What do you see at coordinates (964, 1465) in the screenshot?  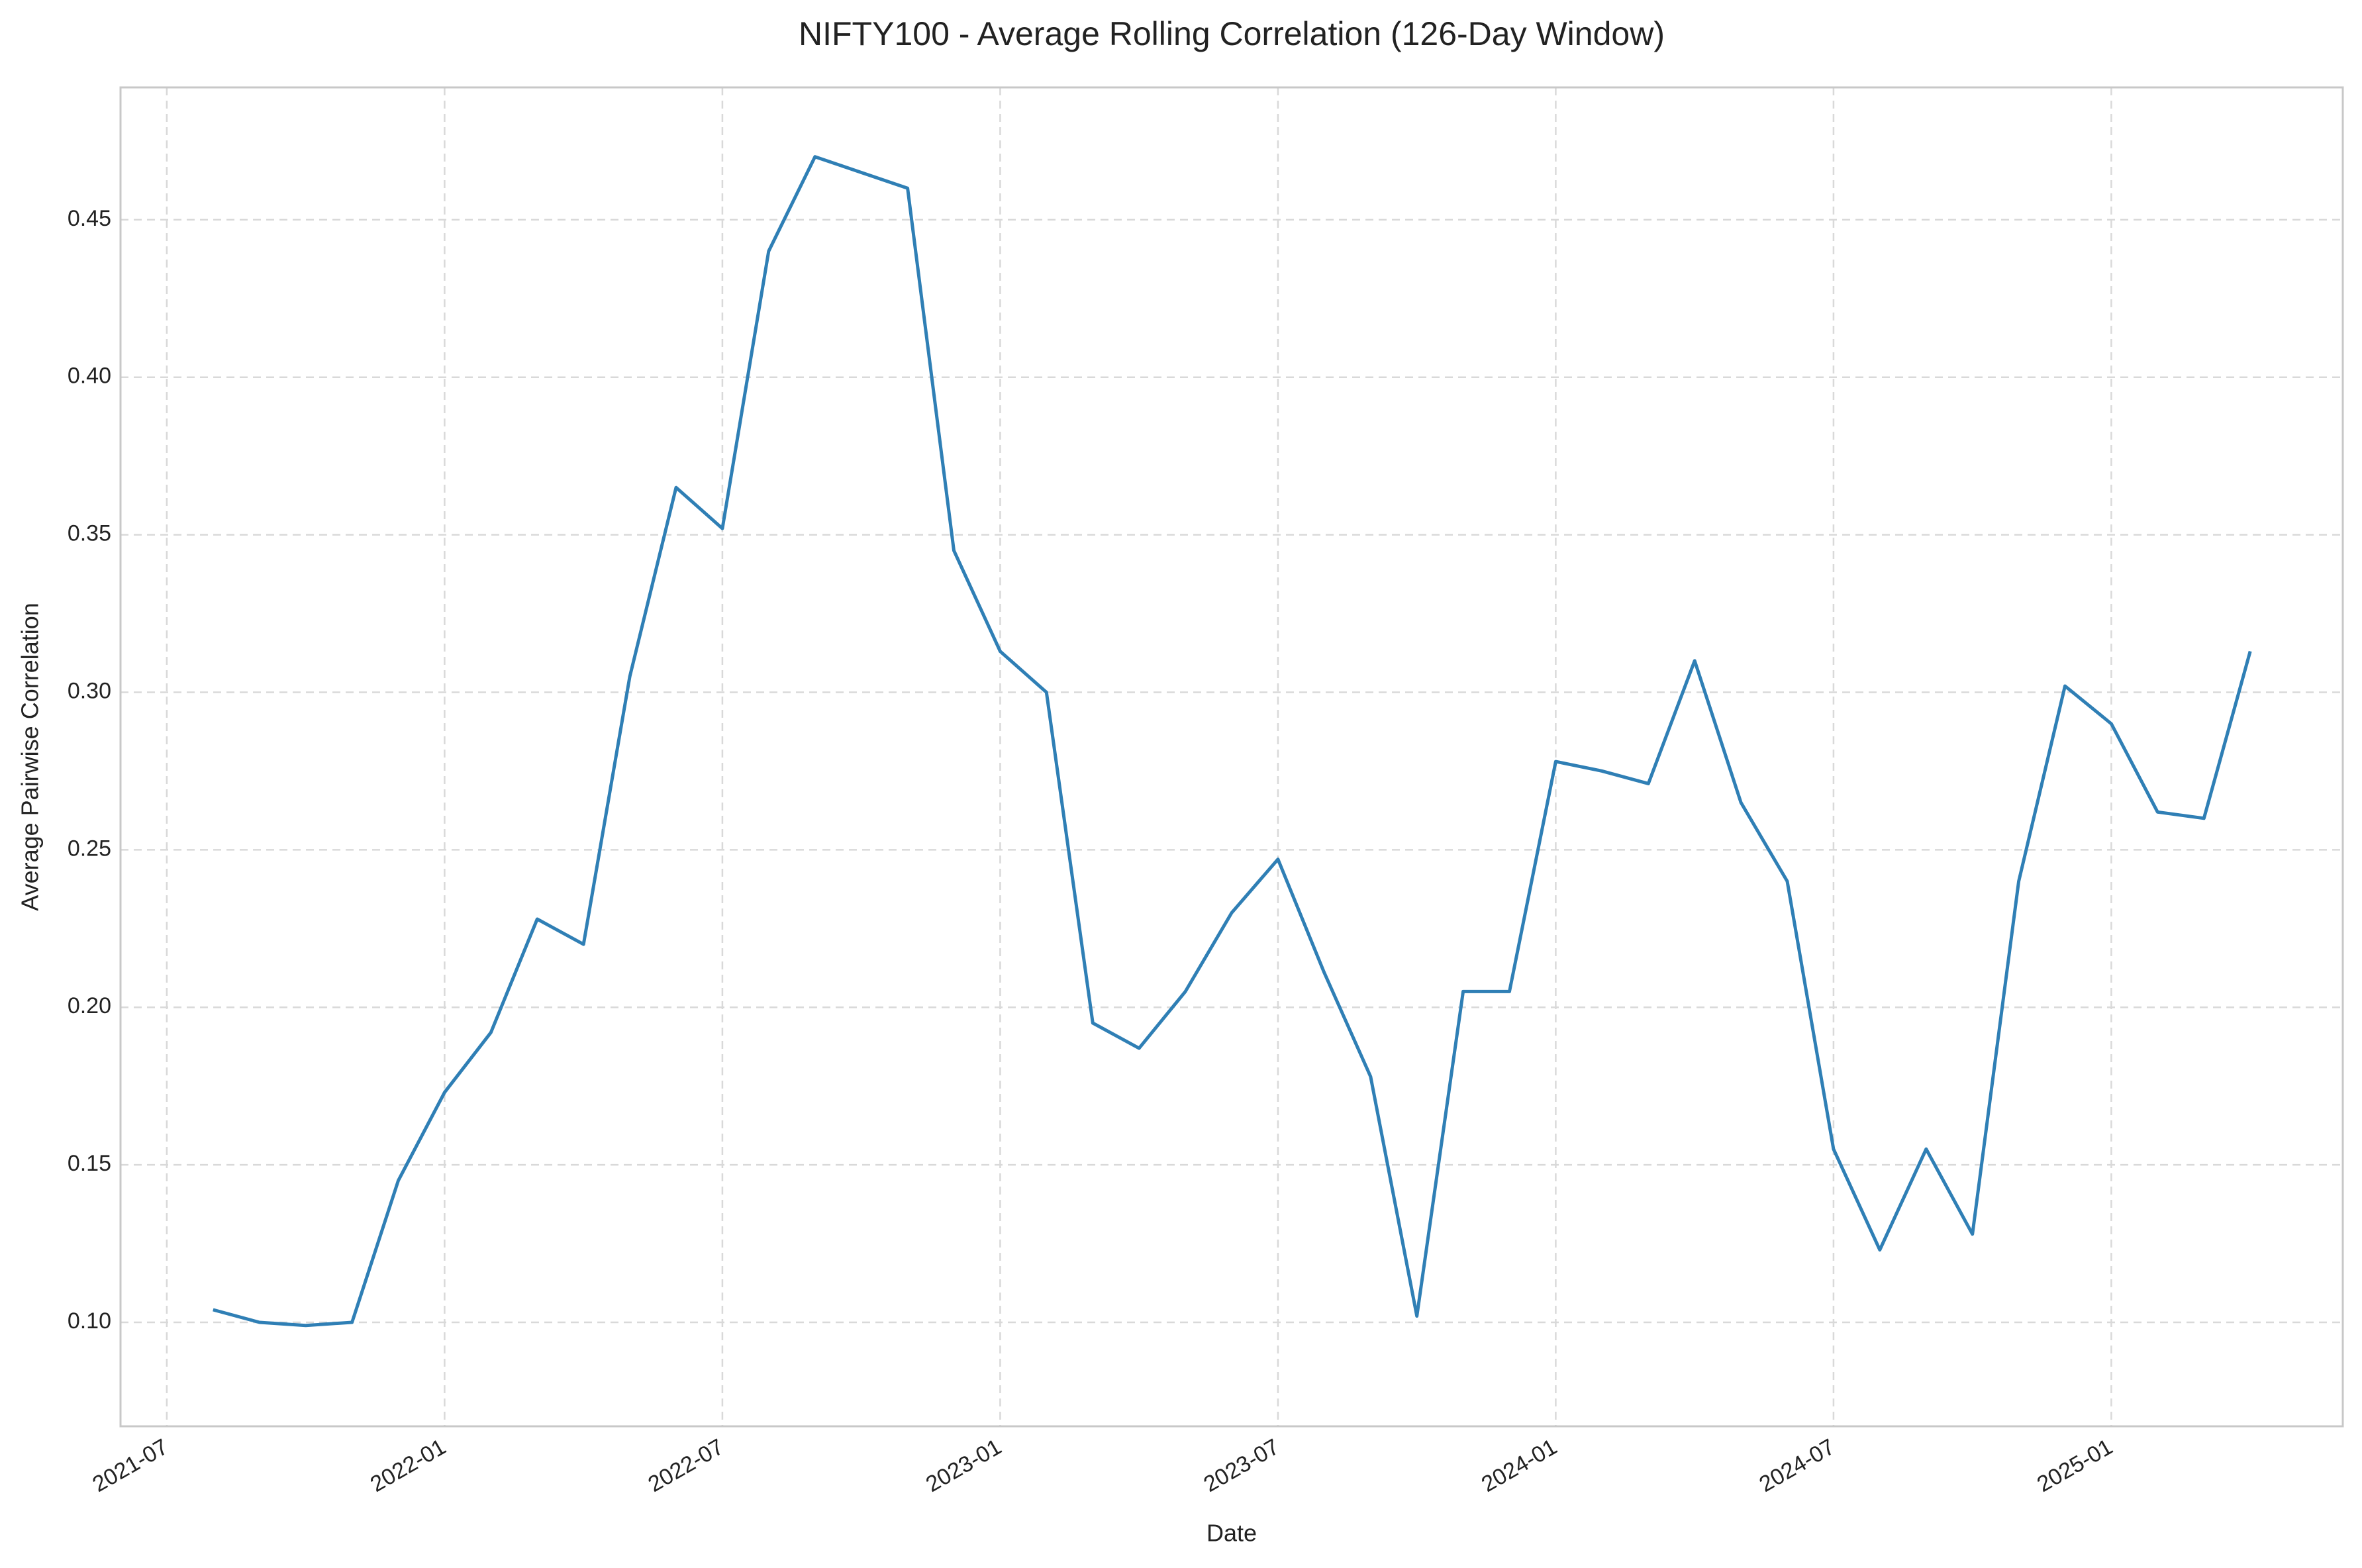 I see `x-tick-label: 2023-01` at bounding box center [964, 1465].